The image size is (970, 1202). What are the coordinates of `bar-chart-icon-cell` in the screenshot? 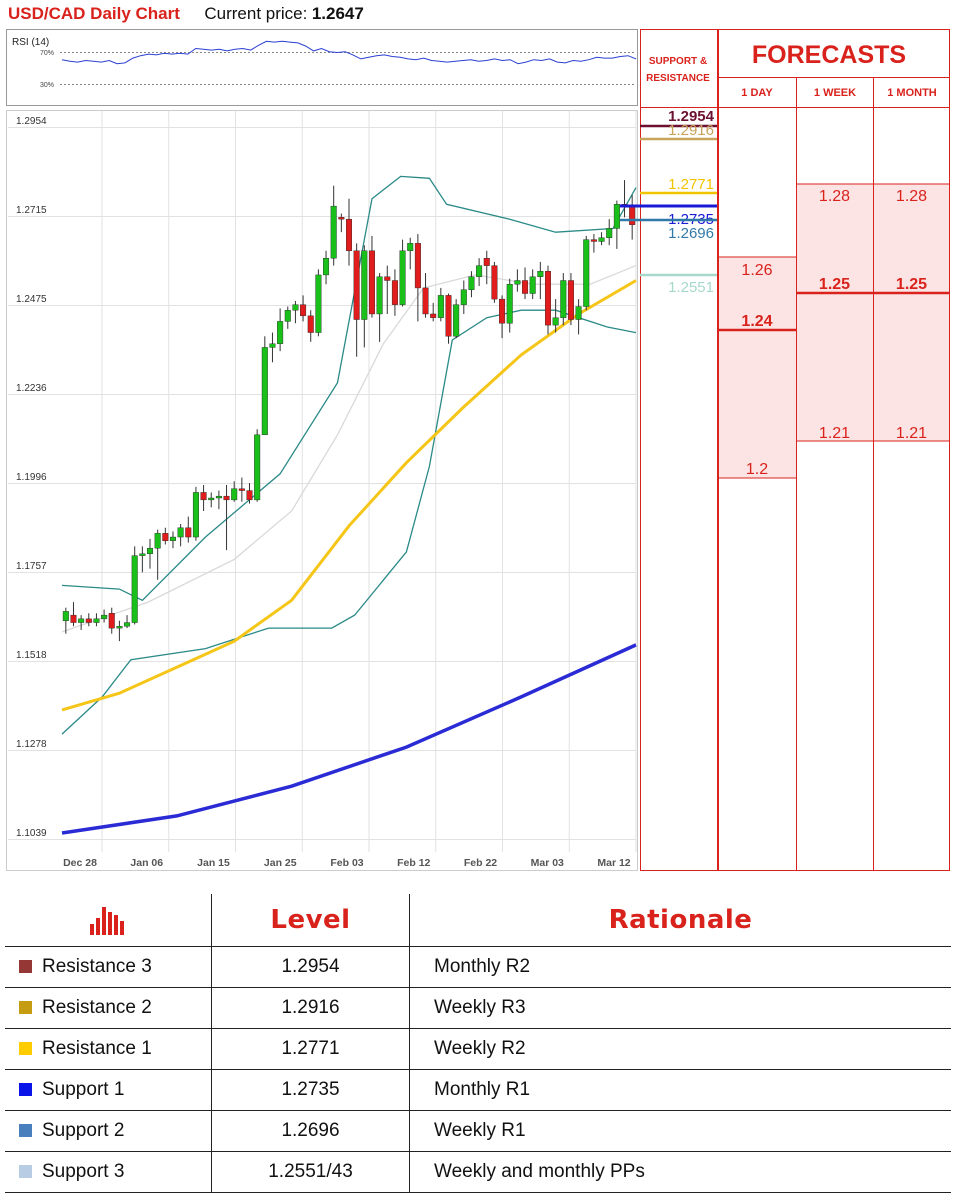 It's located at (108, 920).